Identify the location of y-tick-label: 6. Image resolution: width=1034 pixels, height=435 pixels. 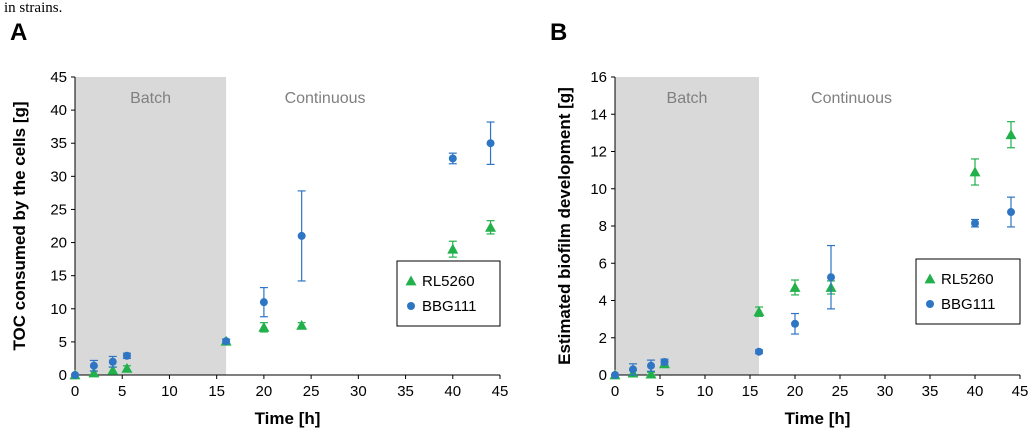
(603, 263).